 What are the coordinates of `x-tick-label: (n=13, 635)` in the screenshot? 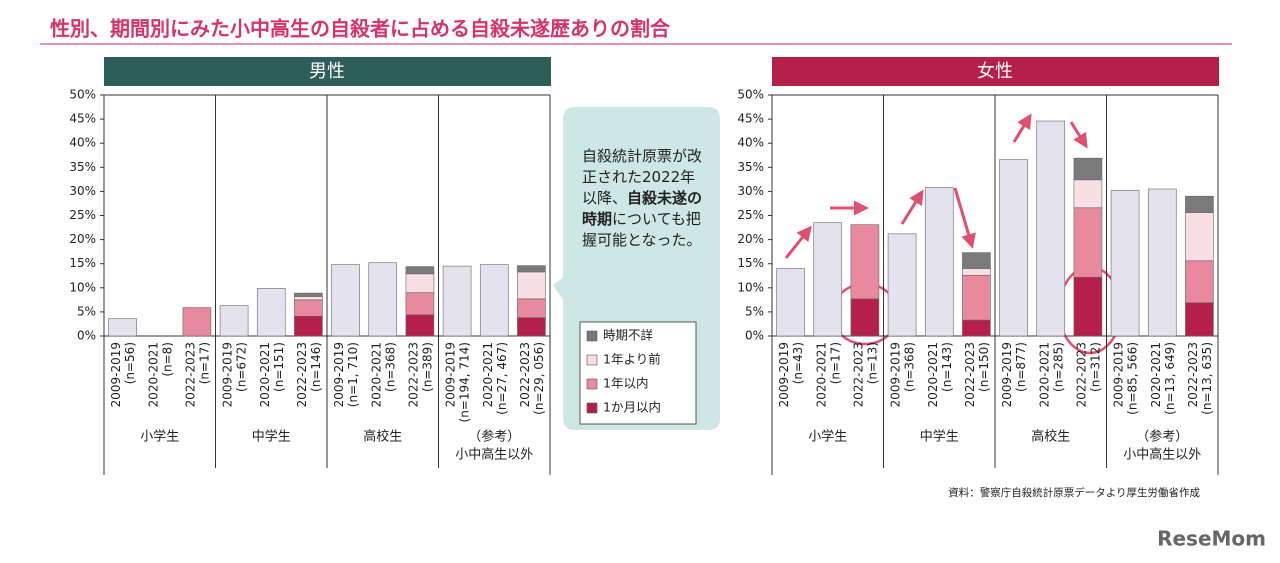 It's located at (1207, 378).